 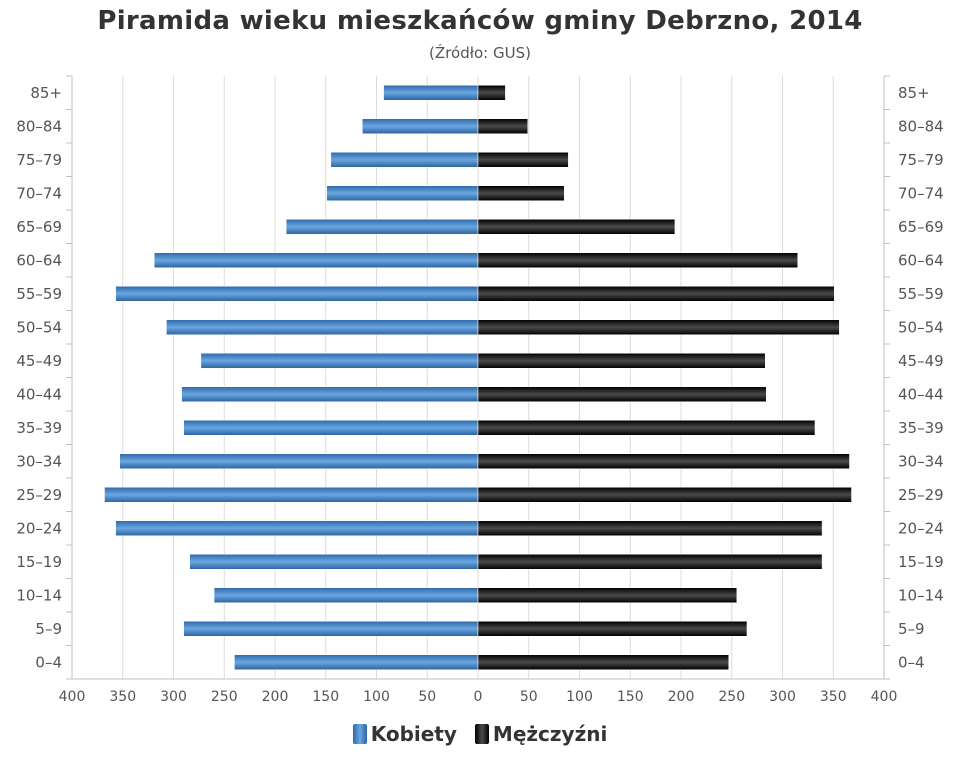 What do you see at coordinates (921, 126) in the screenshot?
I see `y-tick-label-right: 80–84` at bounding box center [921, 126].